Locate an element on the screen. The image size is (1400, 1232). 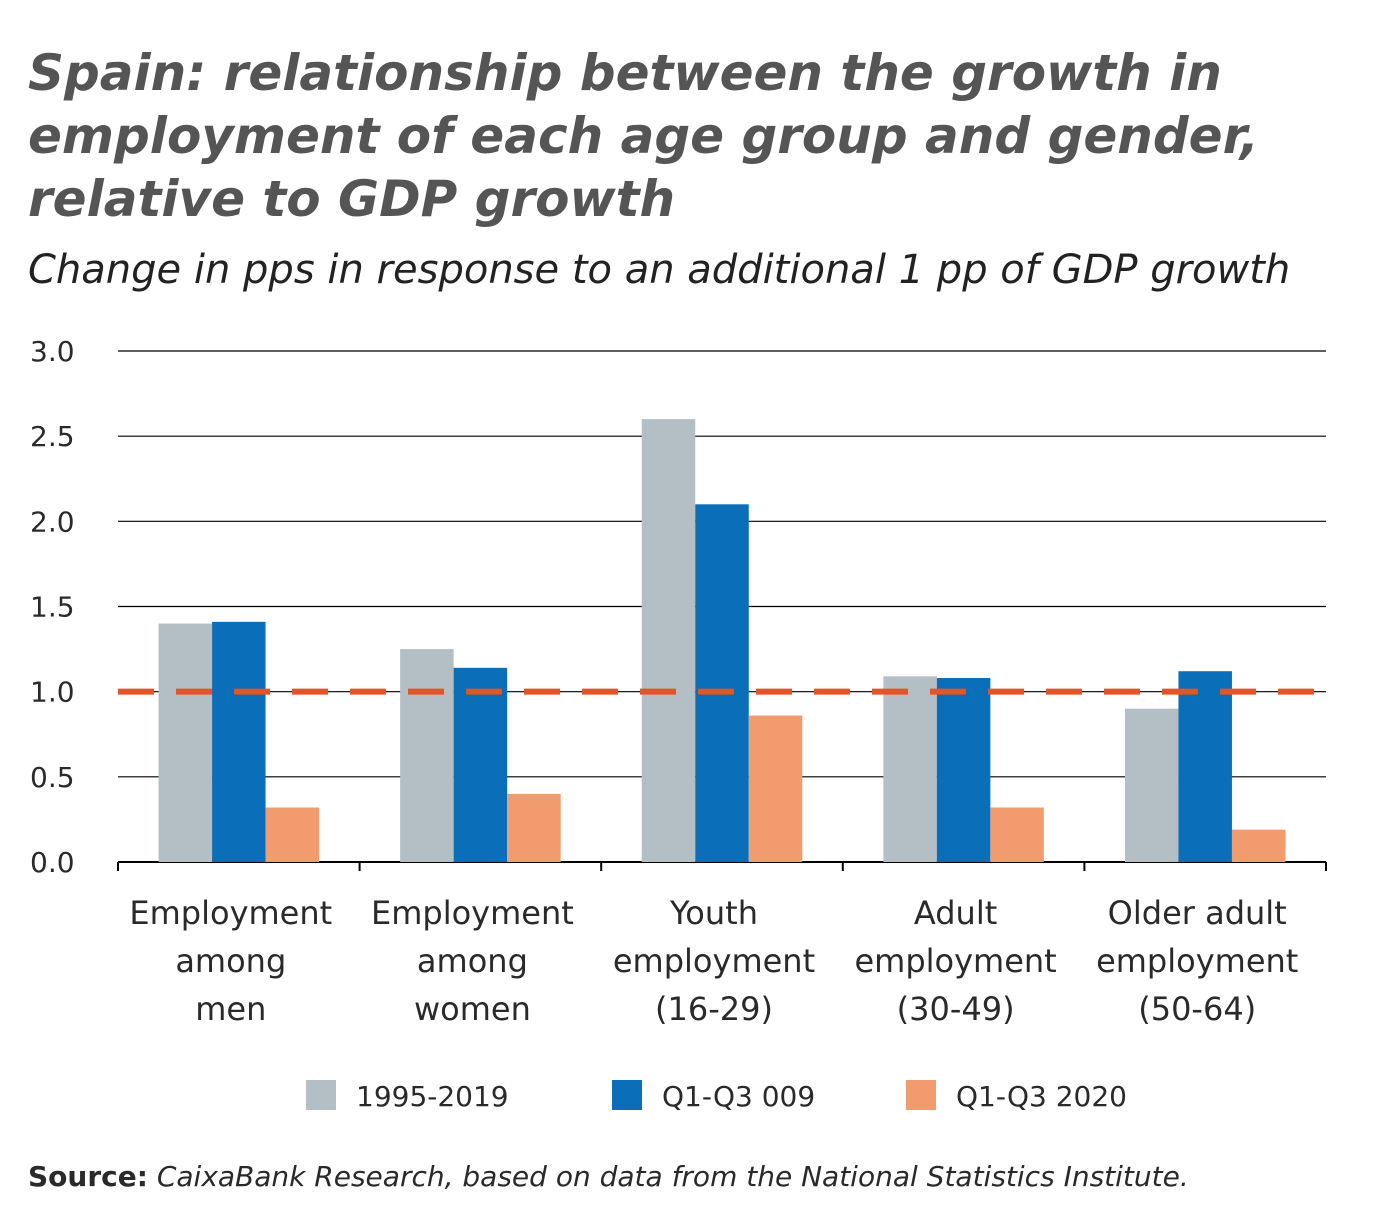
y-tick-label: 1.5 is located at coordinates (52, 607).